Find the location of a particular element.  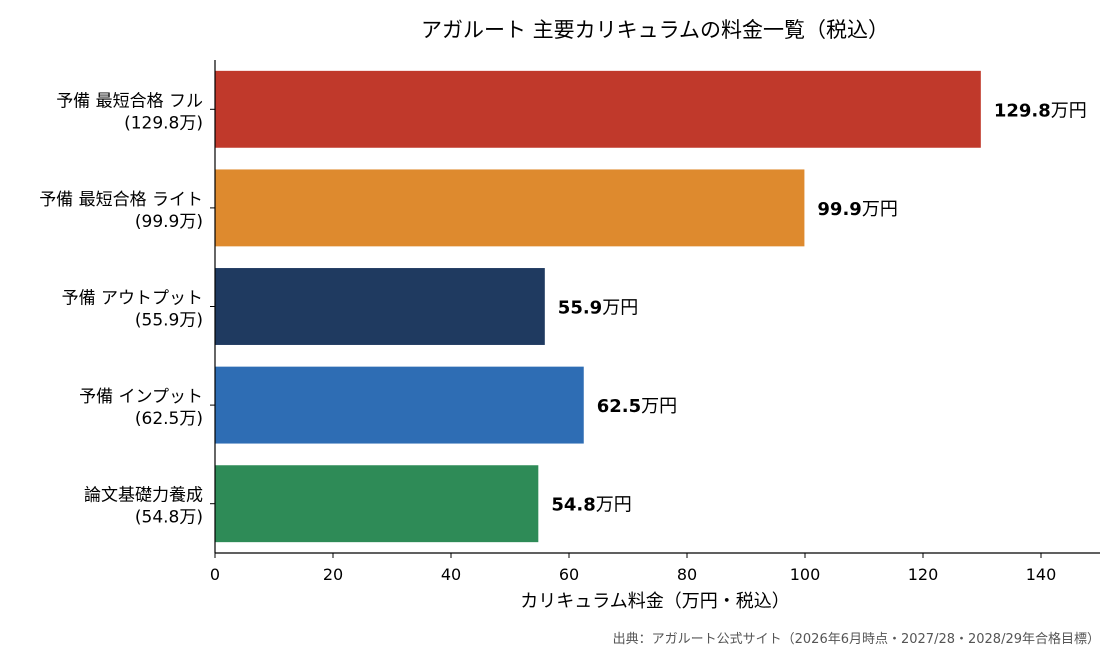

y-tick-label-1: 予備 最短合格 ライト is located at coordinates (121, 200).